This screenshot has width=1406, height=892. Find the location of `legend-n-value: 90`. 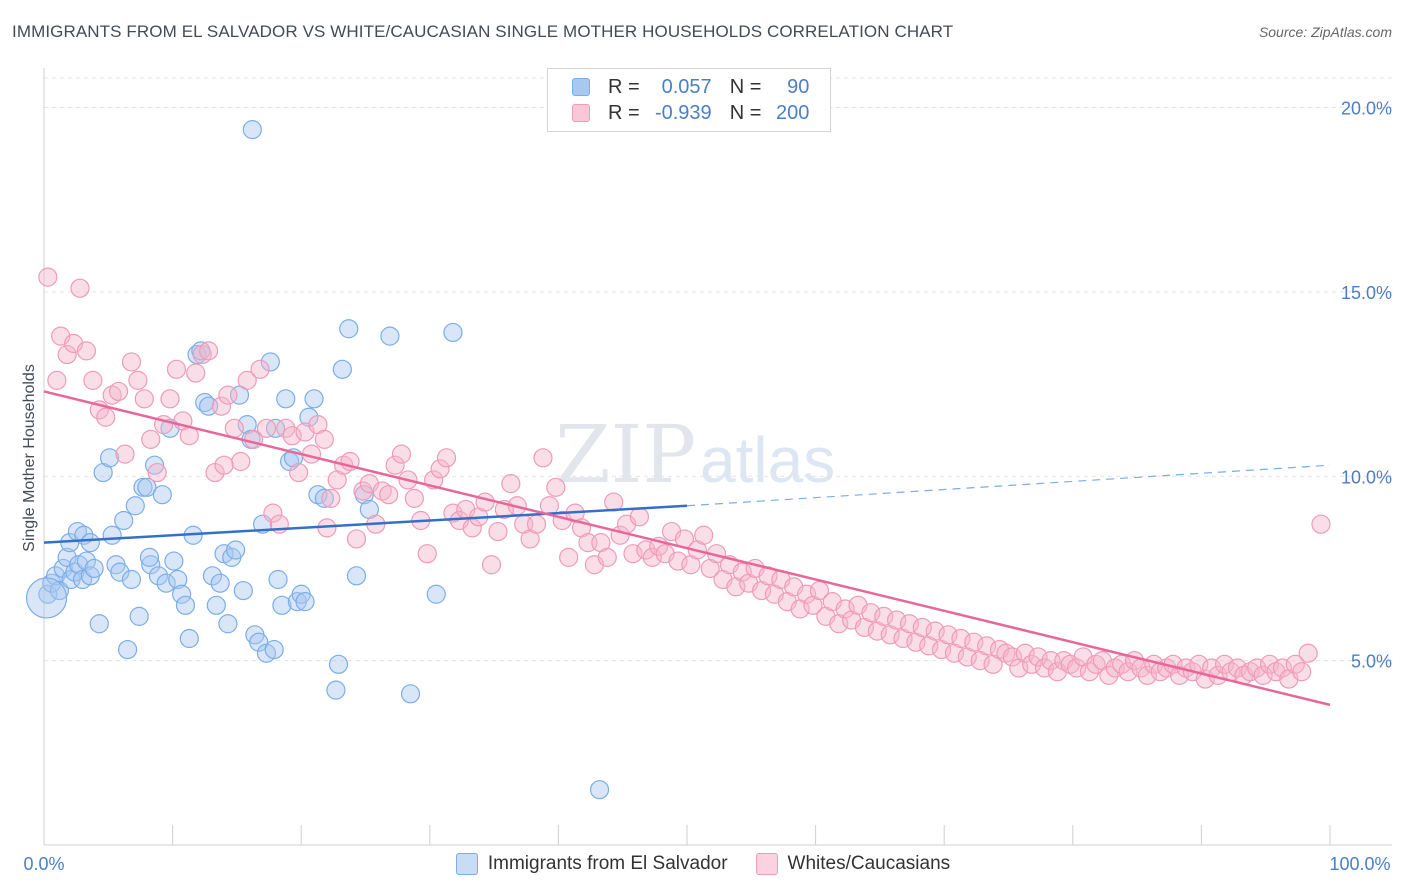

legend-n-value: 90 is located at coordinates (798, 86).